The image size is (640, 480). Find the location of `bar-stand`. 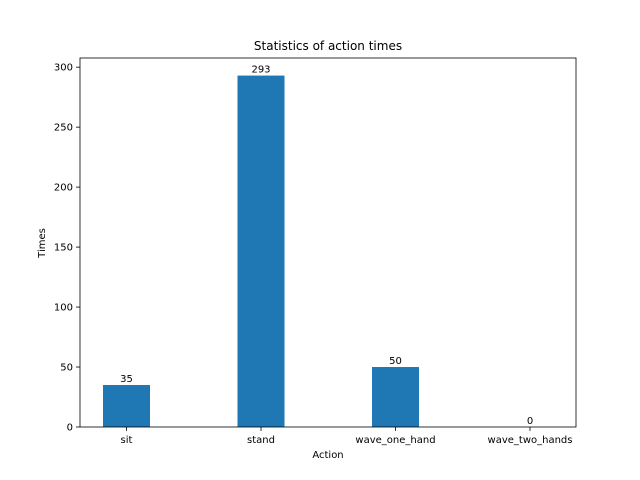

bar-stand is located at coordinates (261, 251).